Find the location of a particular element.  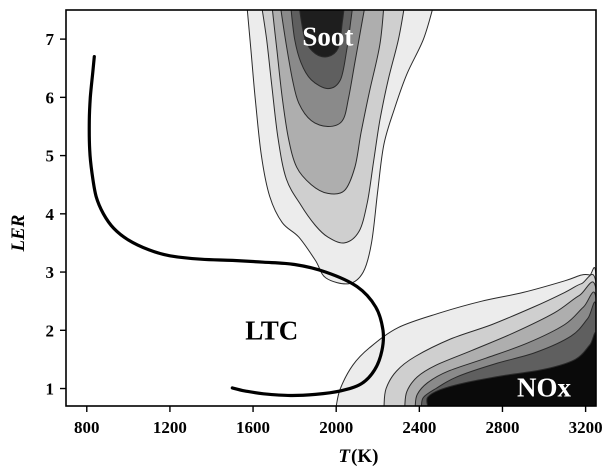

y-tick-label: 4 is located at coordinates (50, 214).